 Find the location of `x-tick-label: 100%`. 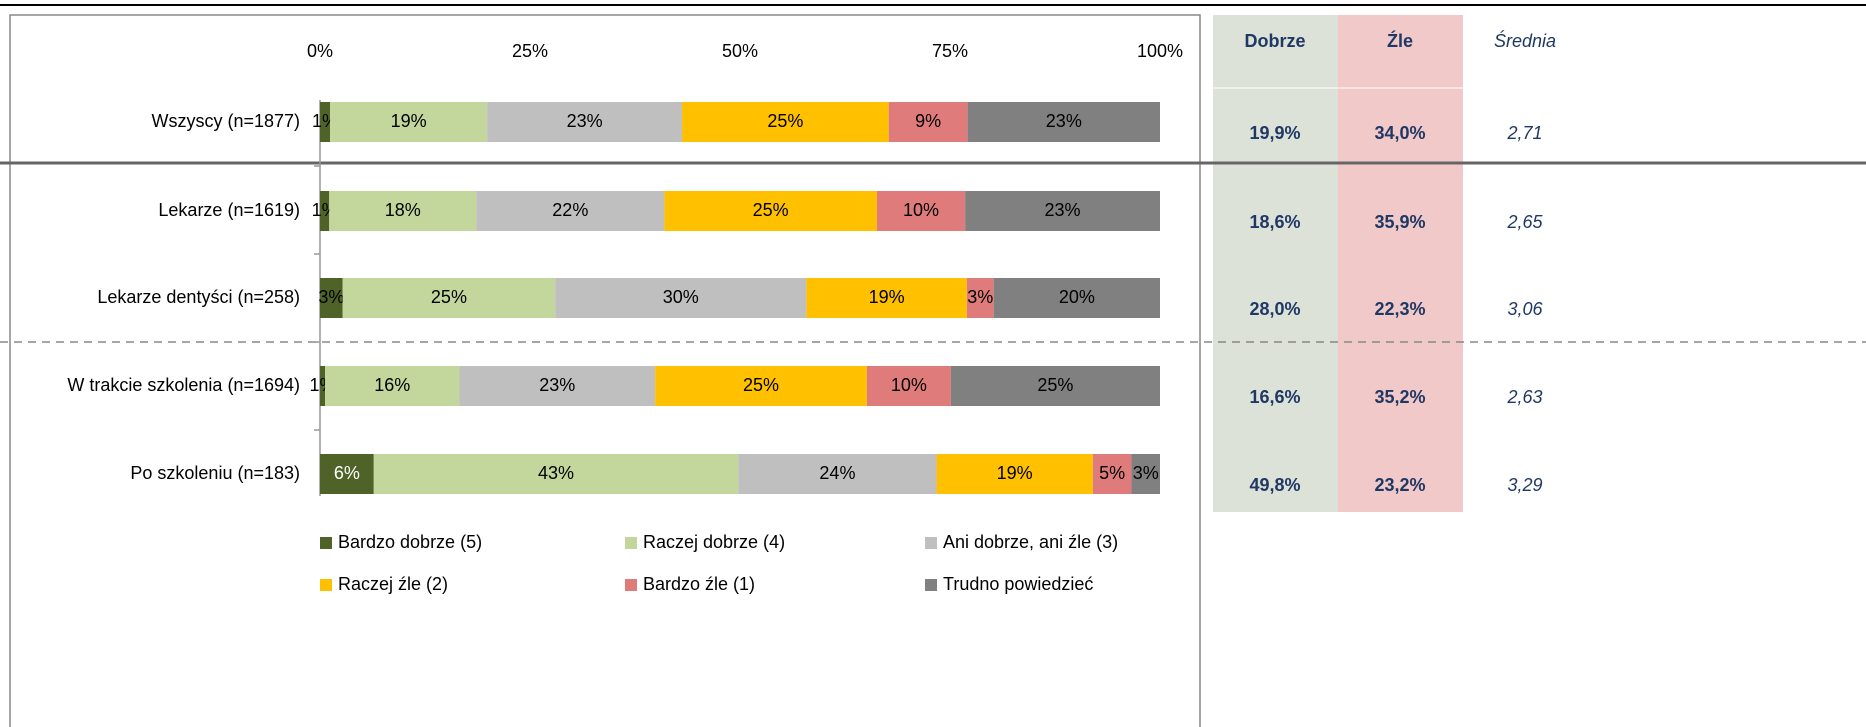

x-tick-label: 100% is located at coordinates (1160, 51).